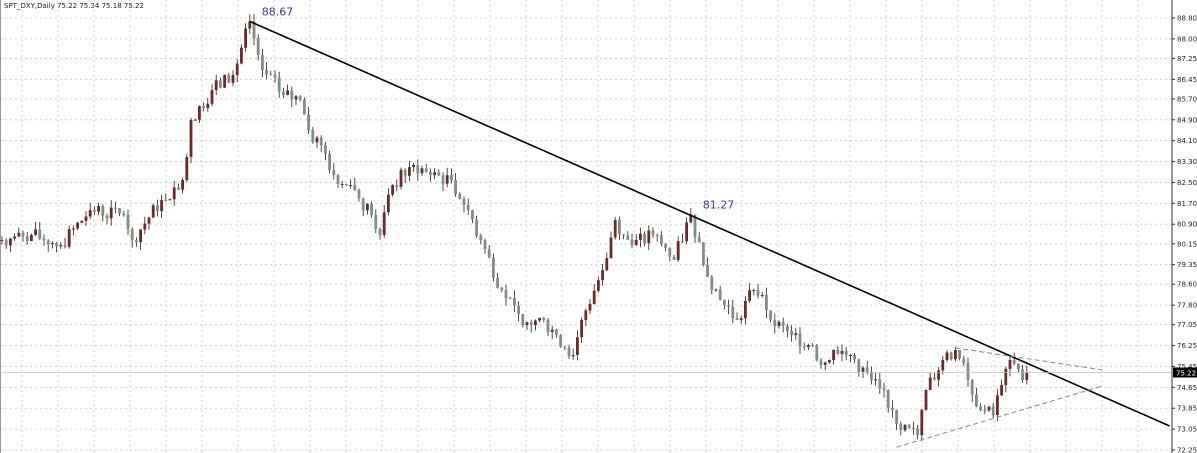 The height and width of the screenshot is (453, 1197). What do you see at coordinates (1187, 450) in the screenshot?
I see `y-tick-label: 72.25` at bounding box center [1187, 450].